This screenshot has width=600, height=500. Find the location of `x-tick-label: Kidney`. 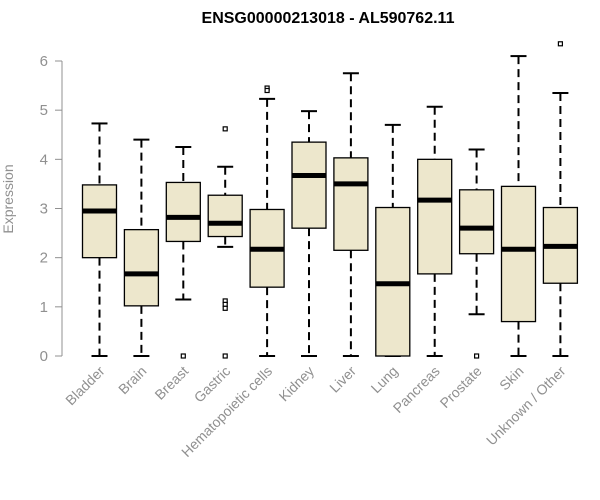

x-tick-label: Kidney is located at coordinates (297, 384).